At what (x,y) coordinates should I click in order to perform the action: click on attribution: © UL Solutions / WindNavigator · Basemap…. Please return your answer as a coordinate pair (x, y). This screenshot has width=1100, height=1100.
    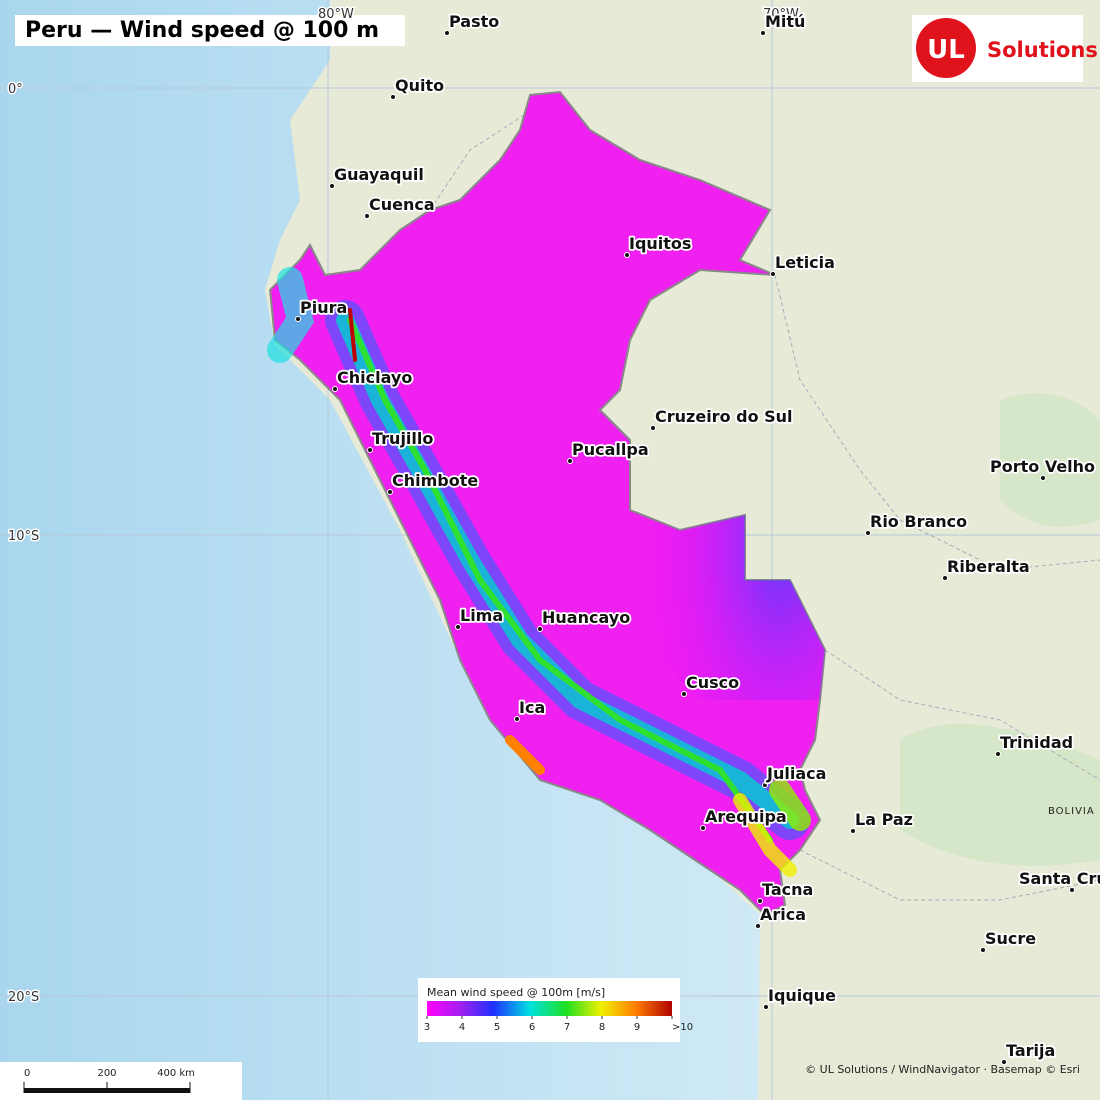
    Looking at the image, I should click on (942, 1069).